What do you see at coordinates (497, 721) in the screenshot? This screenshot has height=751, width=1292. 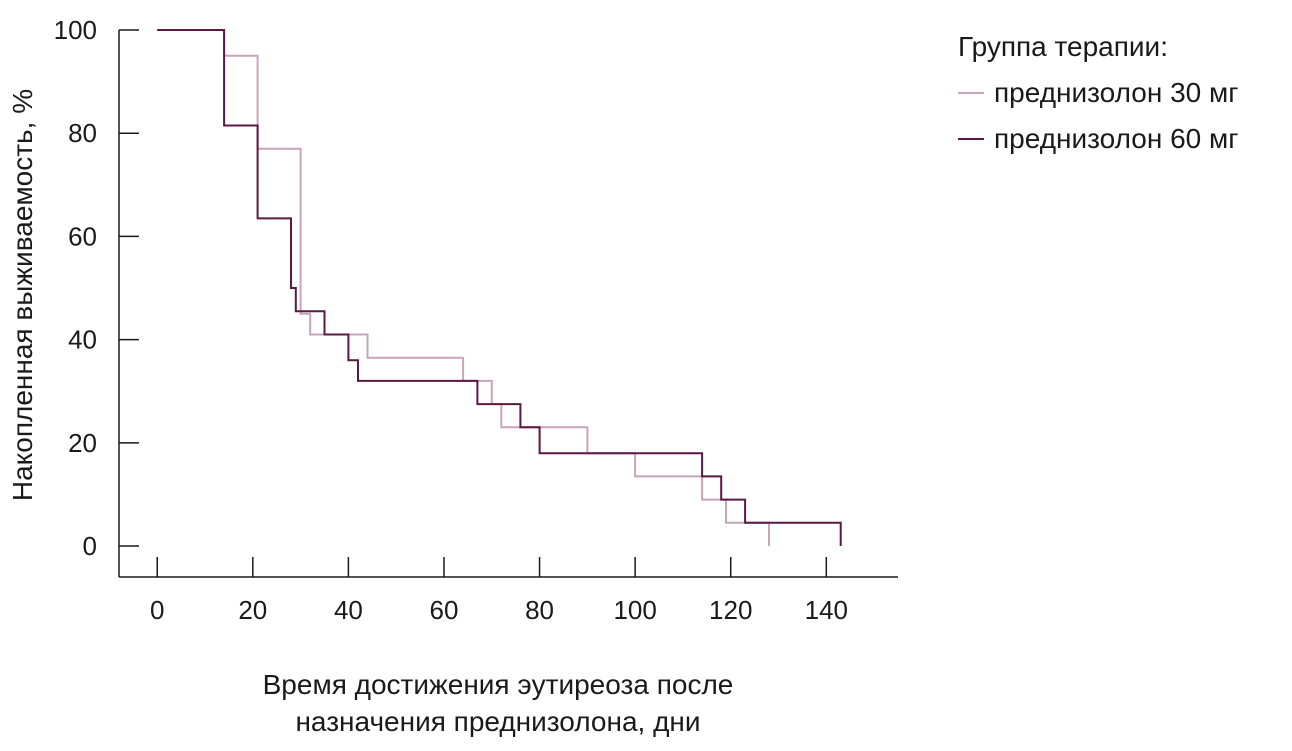 I see `x-axis-title-line-2: назначения преднизолона, дни` at bounding box center [497, 721].